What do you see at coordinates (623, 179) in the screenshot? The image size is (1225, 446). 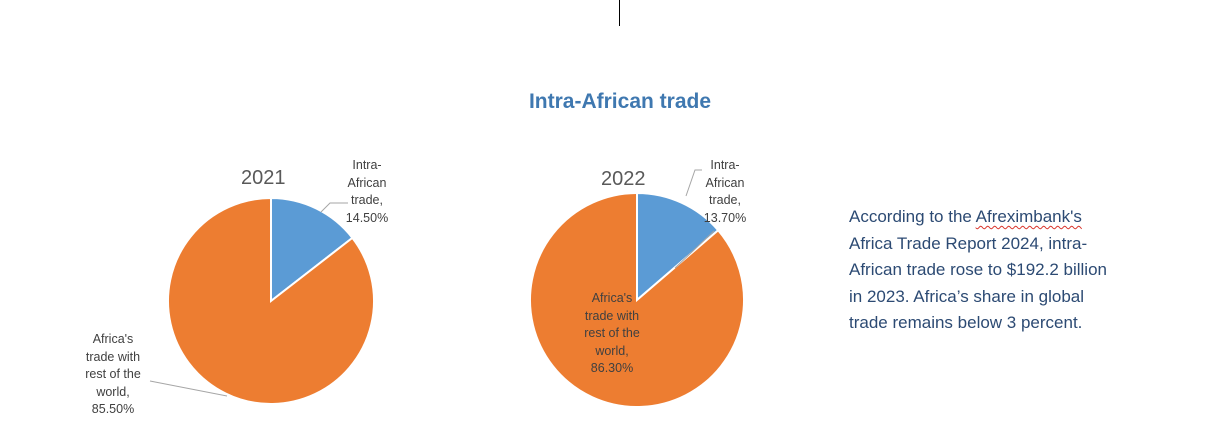 I see `chart-title-2022: 2022` at bounding box center [623, 179].